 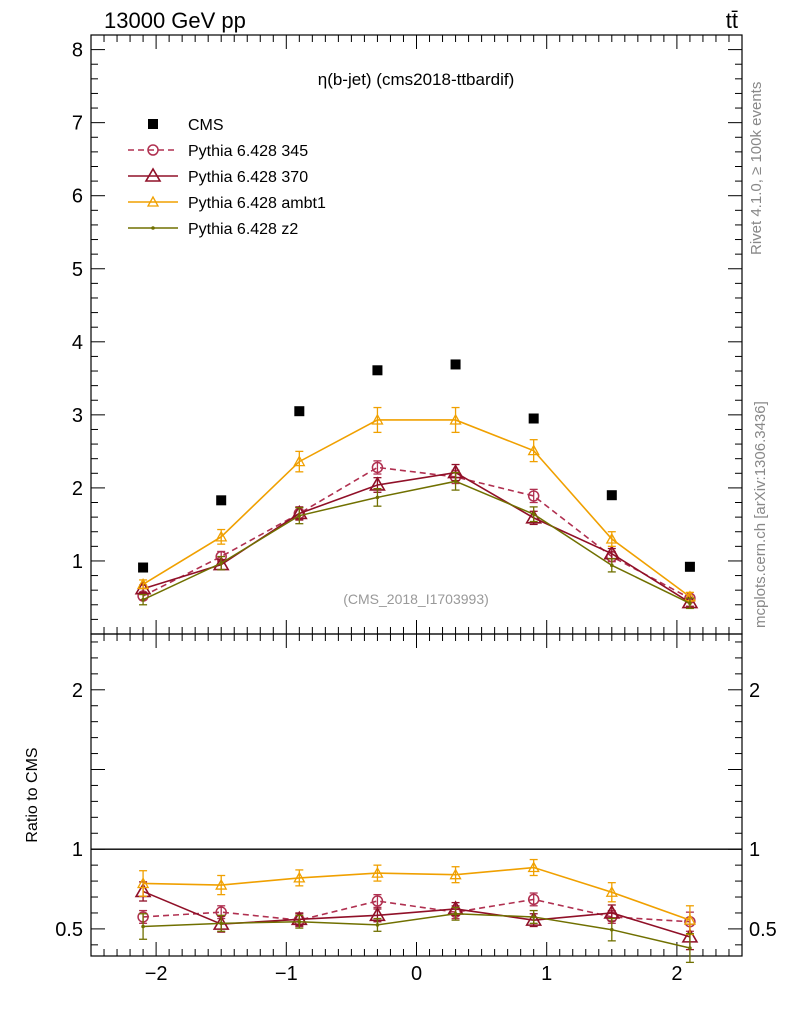 What do you see at coordinates (77, 270) in the screenshot?
I see `main-y-tick-label: 5` at bounding box center [77, 270].